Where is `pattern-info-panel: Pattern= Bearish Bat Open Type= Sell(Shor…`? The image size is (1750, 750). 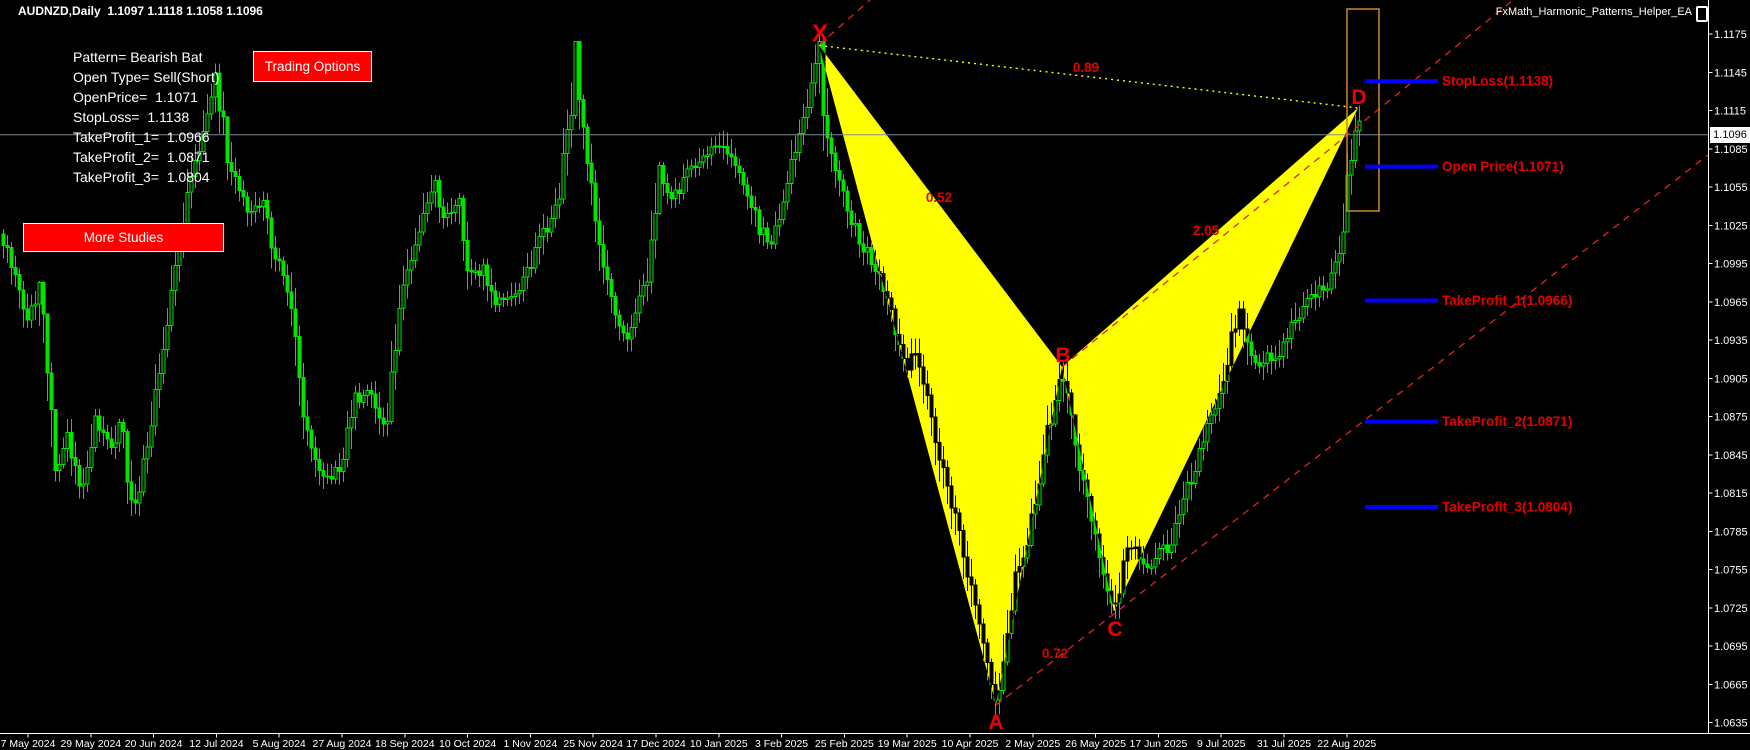 pattern-info-panel: Pattern= Bearish Bat Open Type= Sell(Shor… is located at coordinates (146, 117).